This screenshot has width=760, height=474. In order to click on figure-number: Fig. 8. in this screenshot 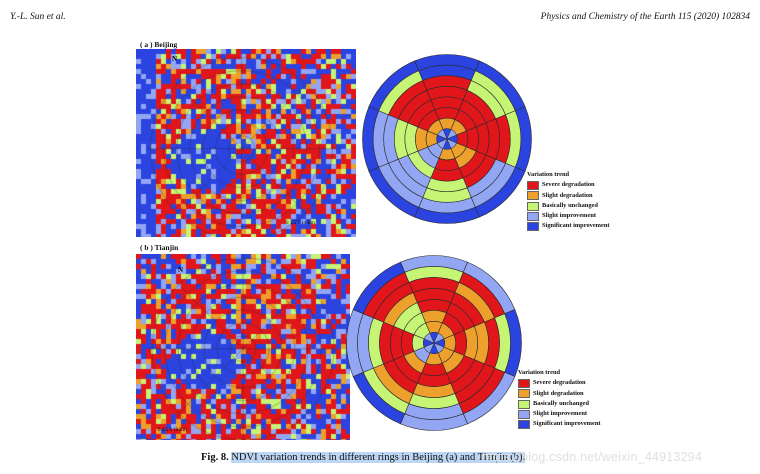, I will do `click(215, 457)`.